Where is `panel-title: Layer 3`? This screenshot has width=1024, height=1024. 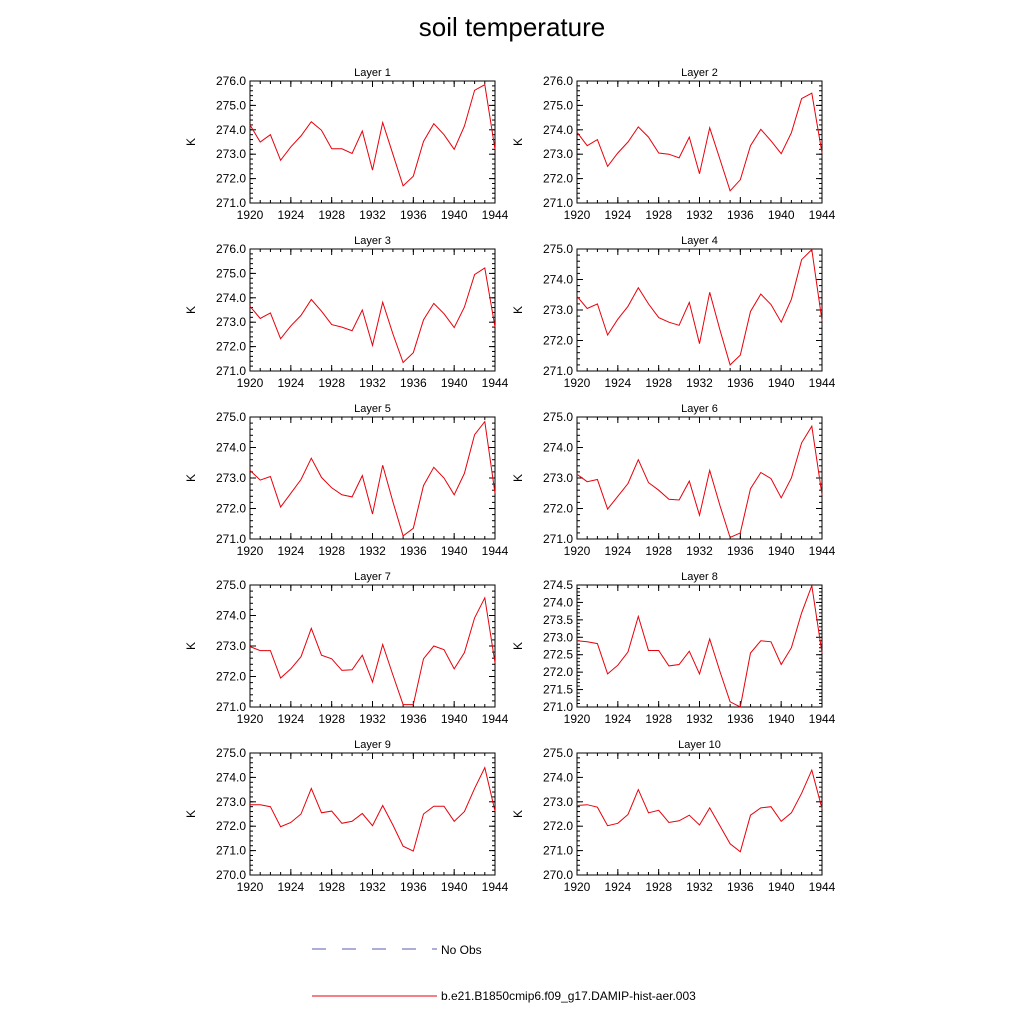 panel-title: Layer 3 is located at coordinates (372, 241).